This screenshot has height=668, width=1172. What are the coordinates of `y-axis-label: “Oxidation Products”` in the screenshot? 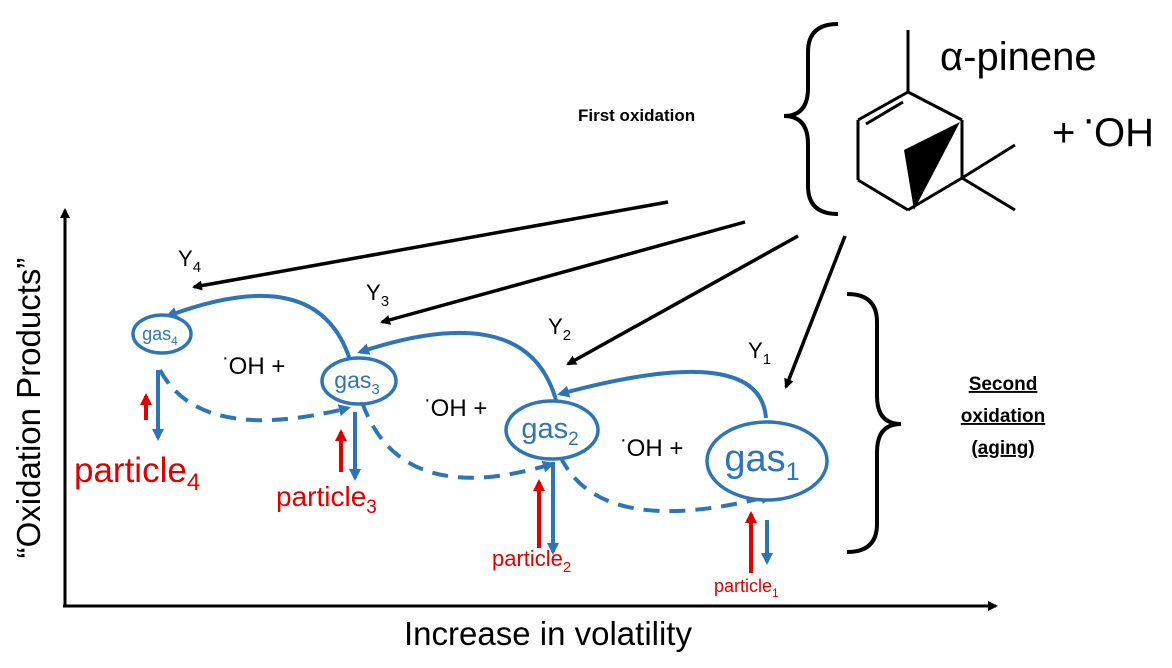 It's located at (28, 408).